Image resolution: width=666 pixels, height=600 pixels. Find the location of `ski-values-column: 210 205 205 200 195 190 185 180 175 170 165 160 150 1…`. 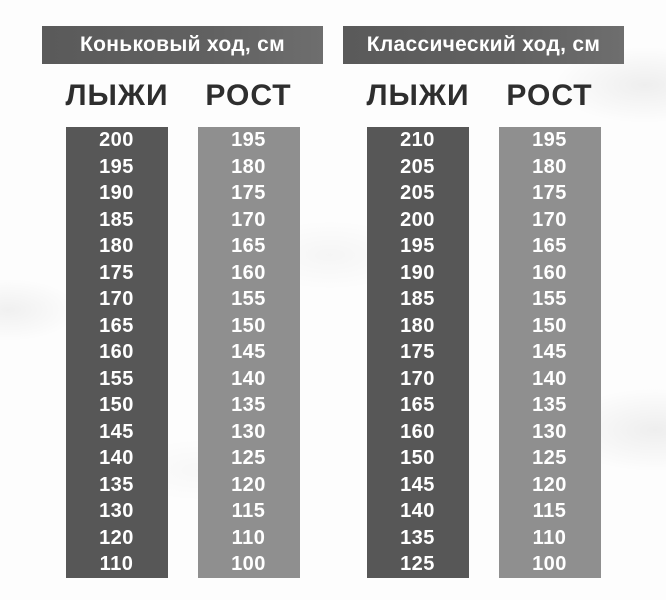

ski-values-column: 210 205 205 200 195 190 185 180 175 170 165 160 150 1… is located at coordinates (417, 352).